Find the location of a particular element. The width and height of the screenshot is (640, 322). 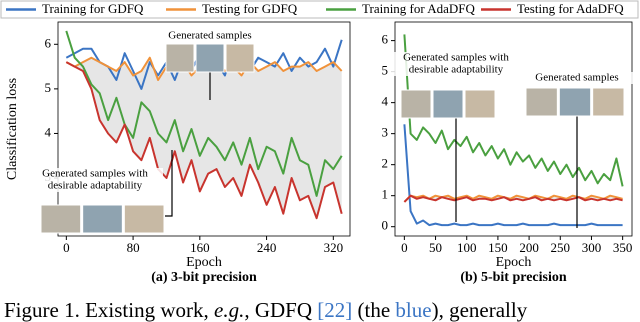

caption-part: , GDFQ is located at coordinates (280, 310).